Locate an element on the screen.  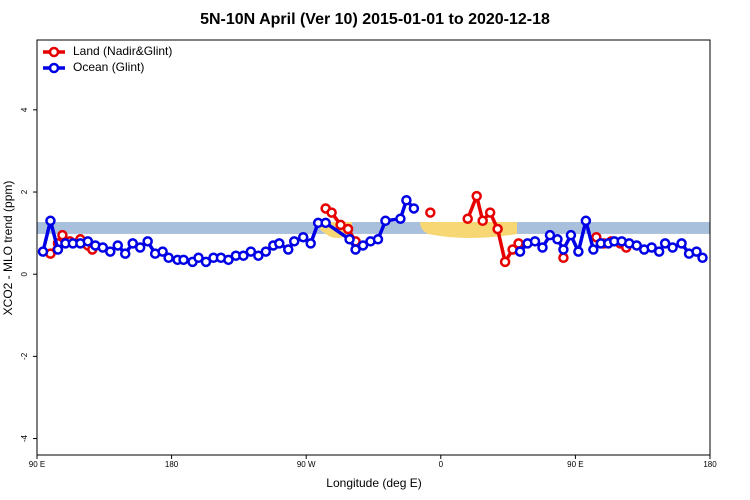
y-tick-label: 4 is located at coordinates (24, 109).